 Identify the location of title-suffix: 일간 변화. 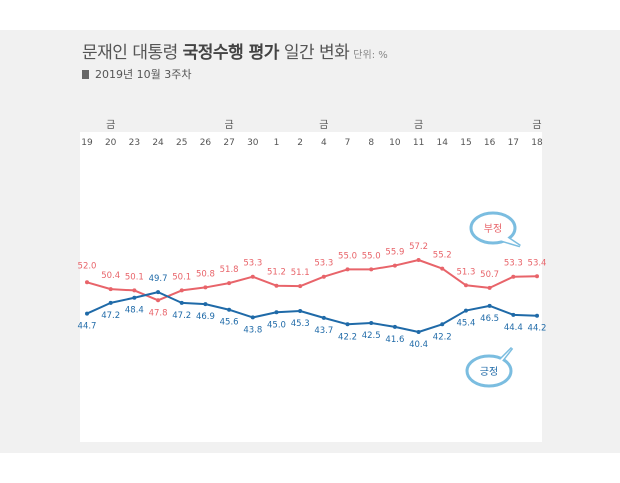
(314, 53).